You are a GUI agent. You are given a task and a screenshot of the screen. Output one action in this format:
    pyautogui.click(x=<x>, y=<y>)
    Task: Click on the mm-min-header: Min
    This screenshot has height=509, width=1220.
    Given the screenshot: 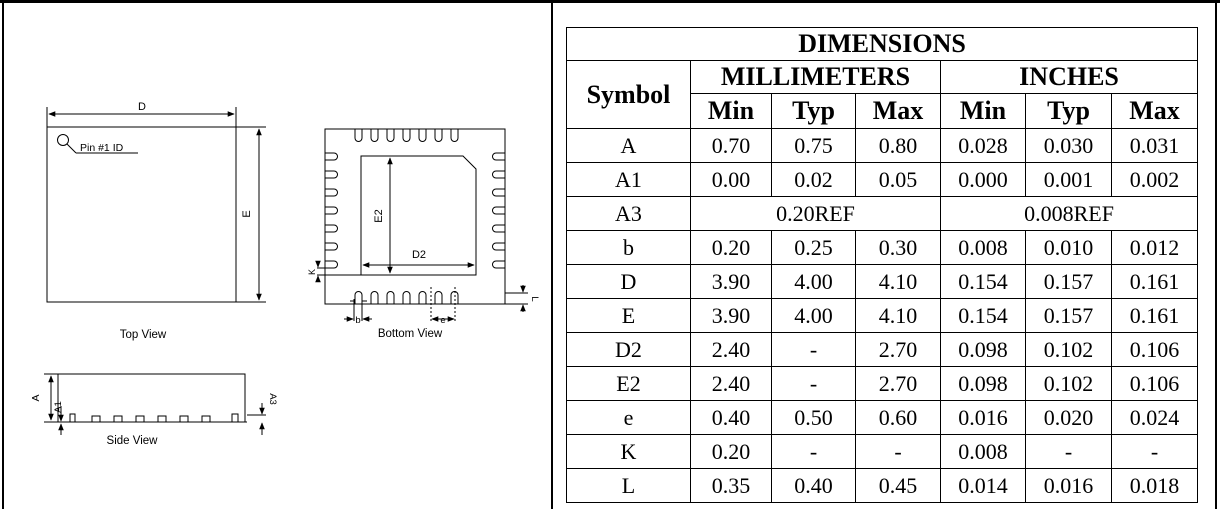 What is the action you would take?
    pyautogui.click(x=731, y=111)
    